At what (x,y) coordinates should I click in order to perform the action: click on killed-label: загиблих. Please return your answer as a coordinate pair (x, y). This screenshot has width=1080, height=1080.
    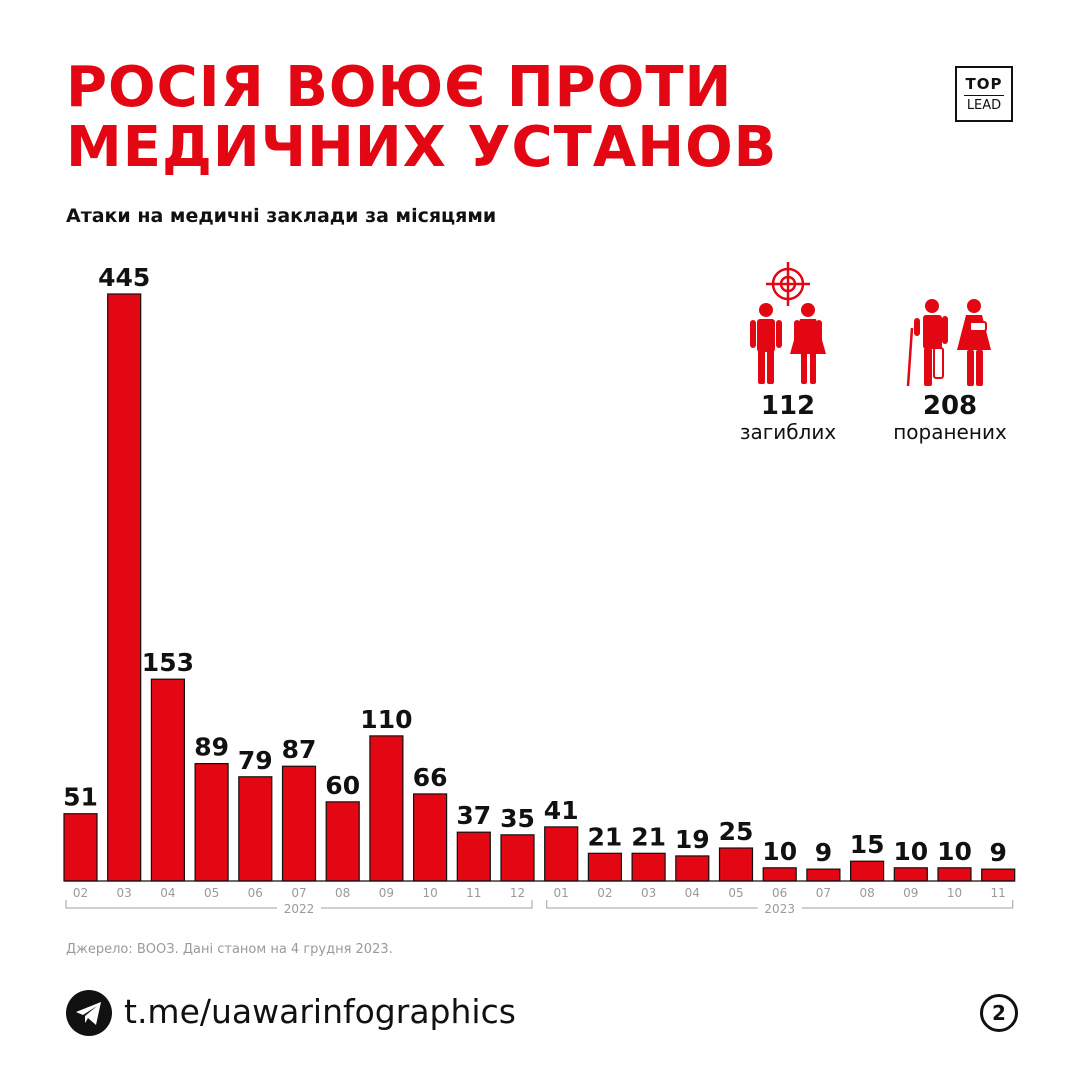
    Looking at the image, I should click on (788, 432).